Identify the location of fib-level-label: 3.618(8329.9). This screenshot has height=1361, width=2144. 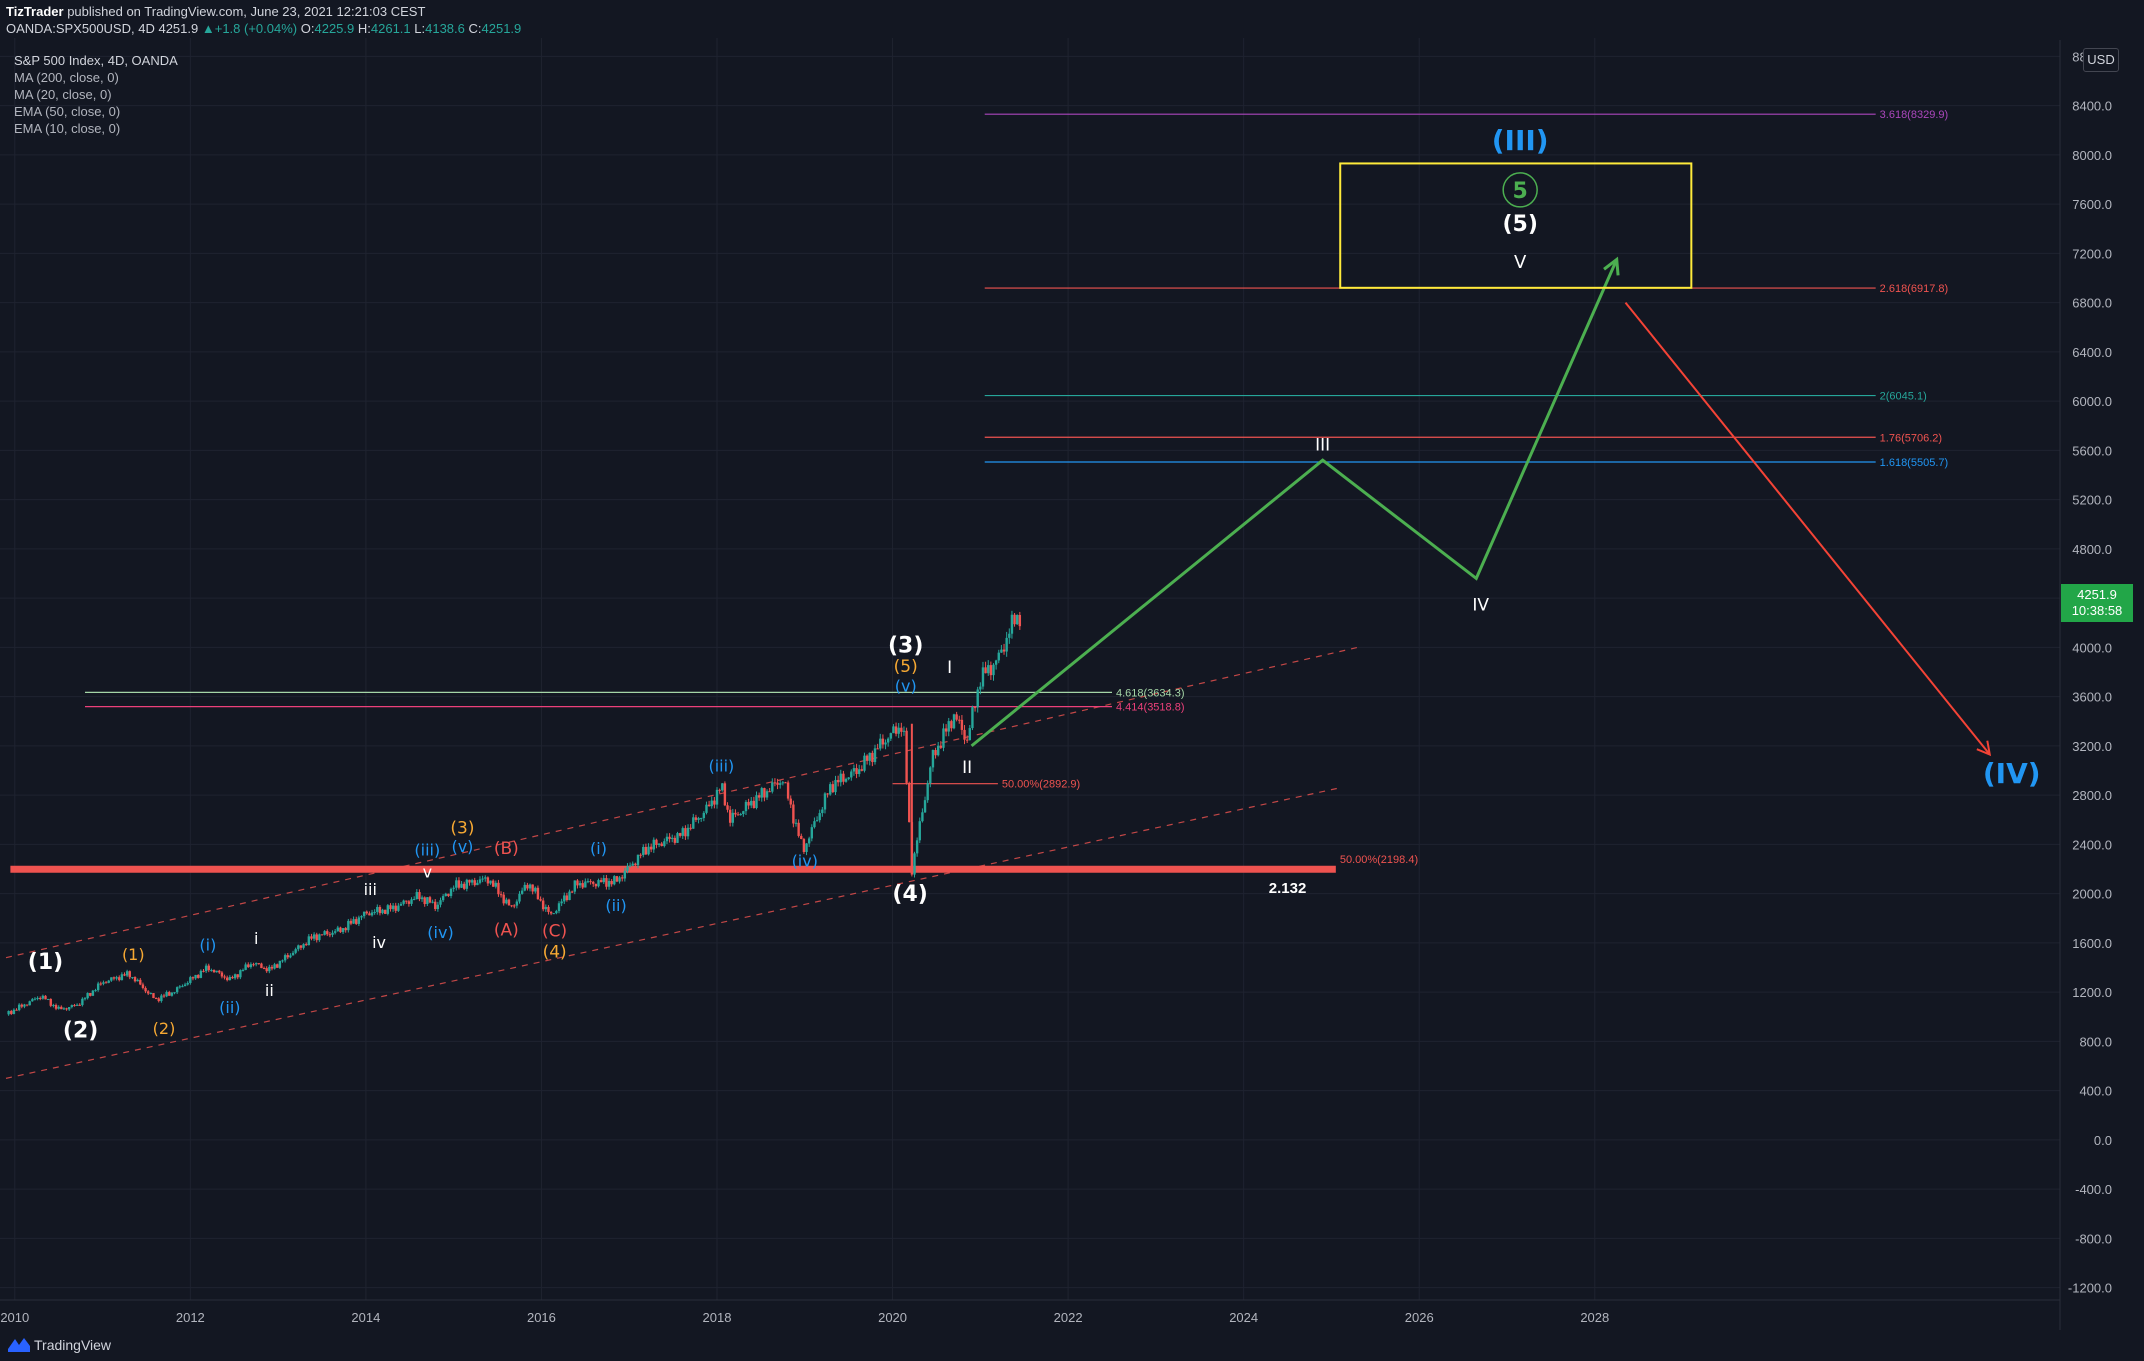
(1914, 115).